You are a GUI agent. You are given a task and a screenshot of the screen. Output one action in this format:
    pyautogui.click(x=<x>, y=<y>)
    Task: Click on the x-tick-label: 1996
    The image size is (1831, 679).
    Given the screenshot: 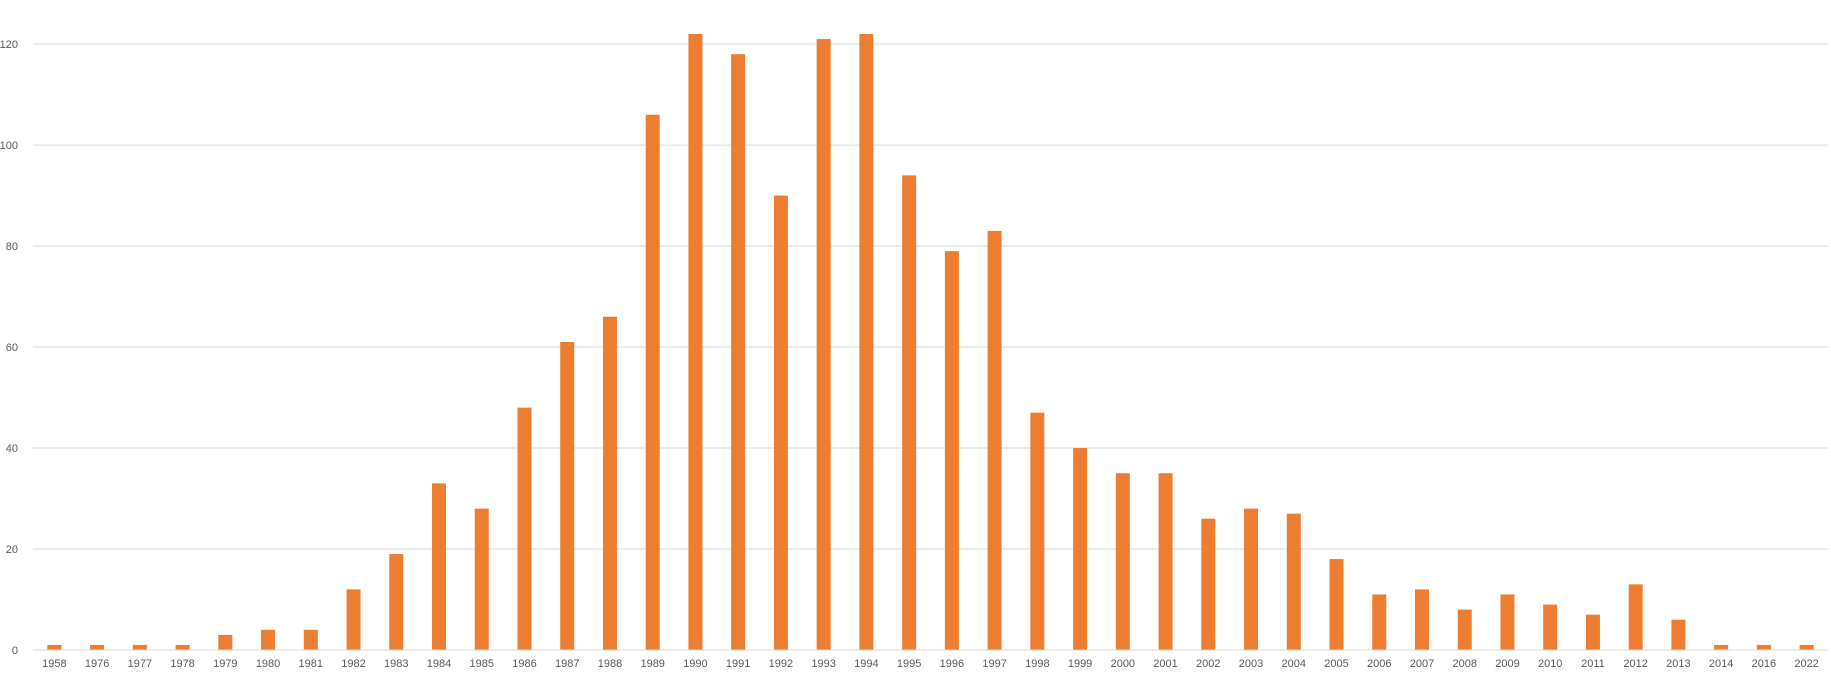 What is the action you would take?
    pyautogui.click(x=952, y=664)
    